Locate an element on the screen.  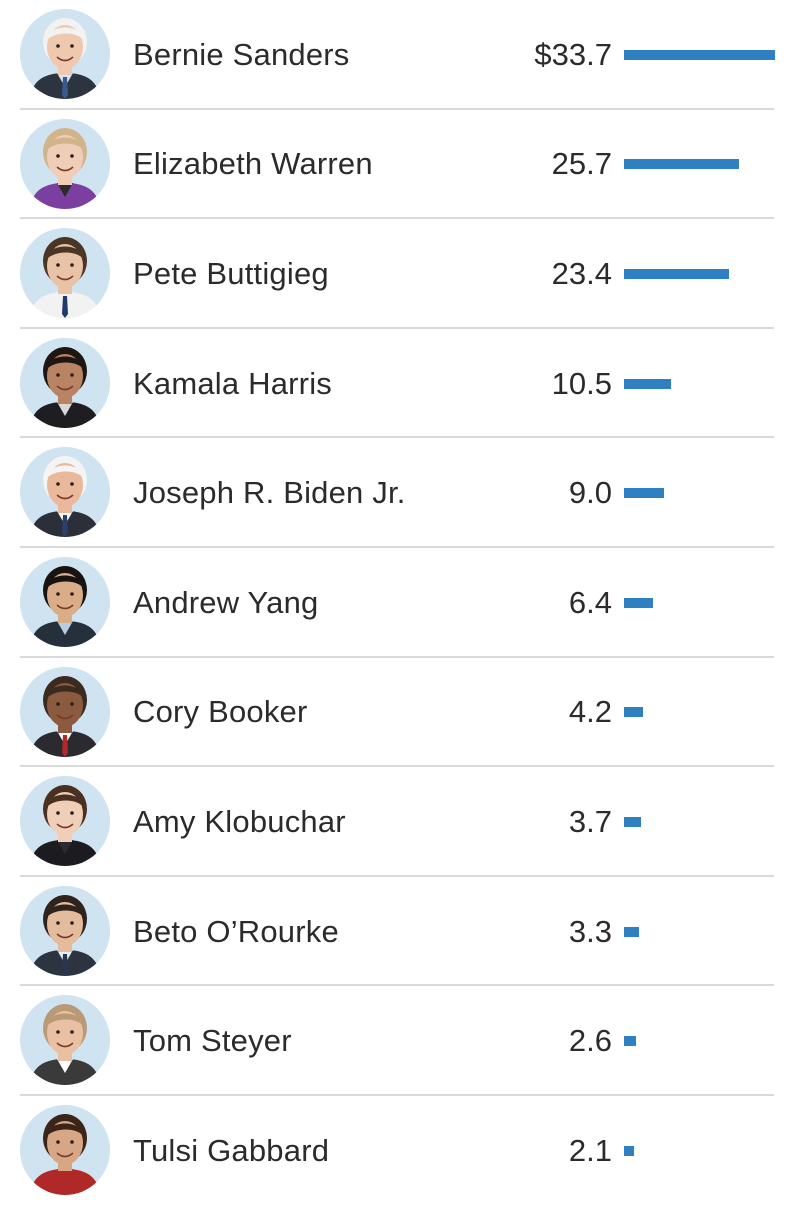
candidate-row: Elizabeth Warren 25.7 is located at coordinates (394, 165).